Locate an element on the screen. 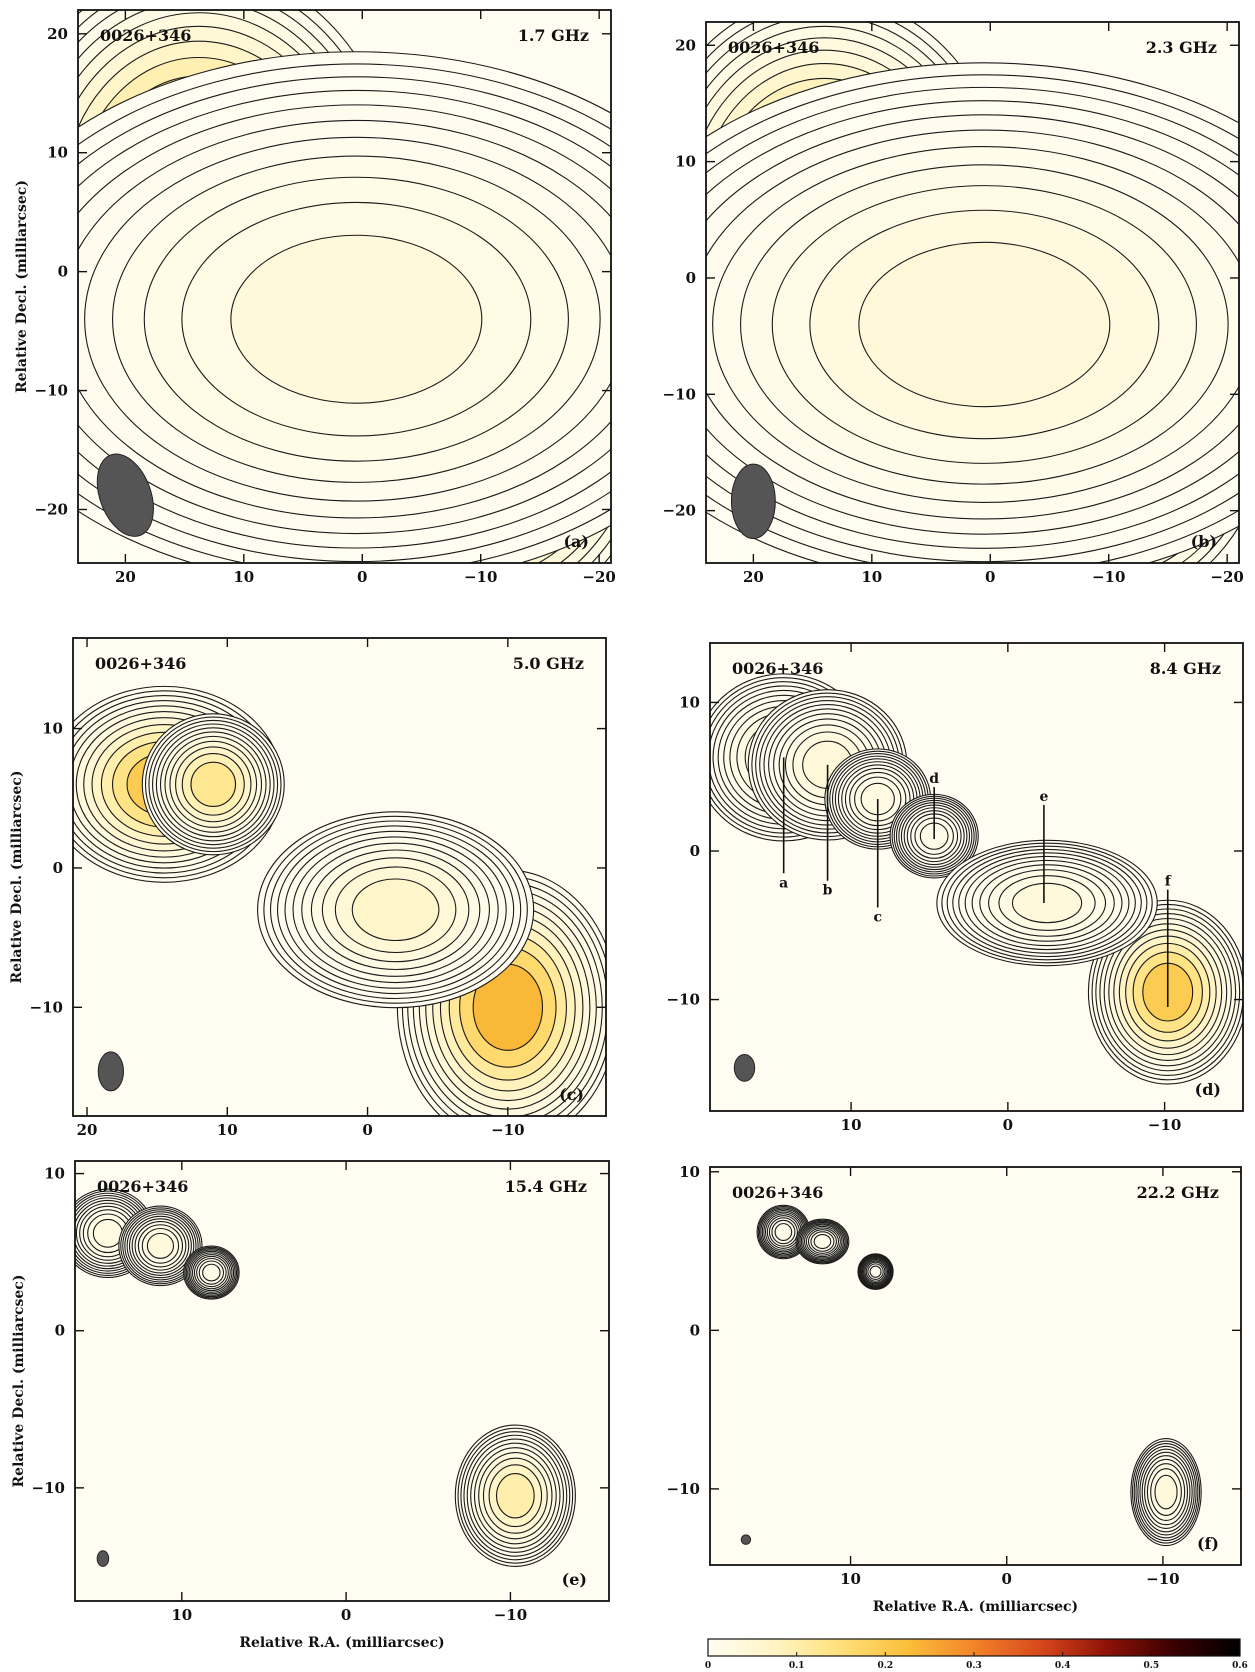  component-label: e is located at coordinates (1043, 797).